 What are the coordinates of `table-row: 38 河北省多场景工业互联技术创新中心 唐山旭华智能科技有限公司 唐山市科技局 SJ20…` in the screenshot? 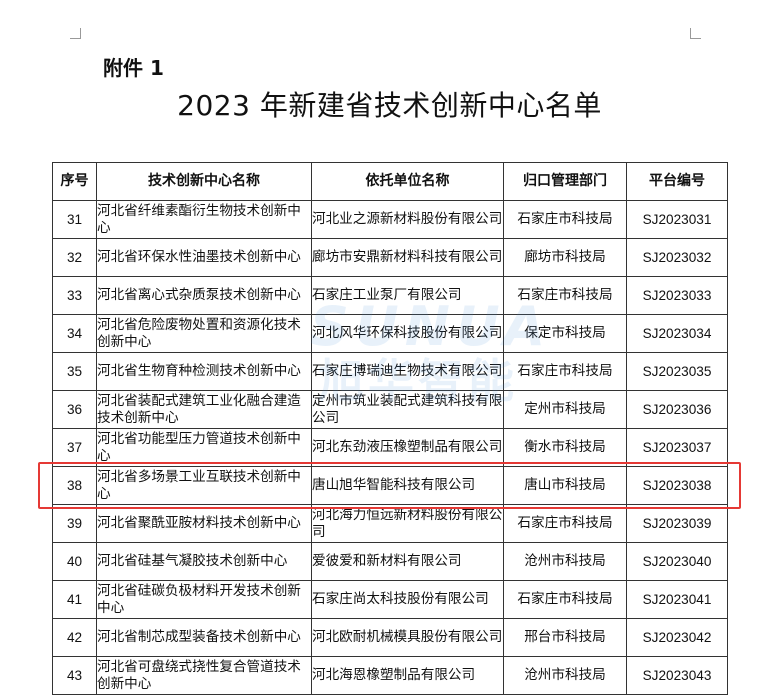 It's located at (390, 485).